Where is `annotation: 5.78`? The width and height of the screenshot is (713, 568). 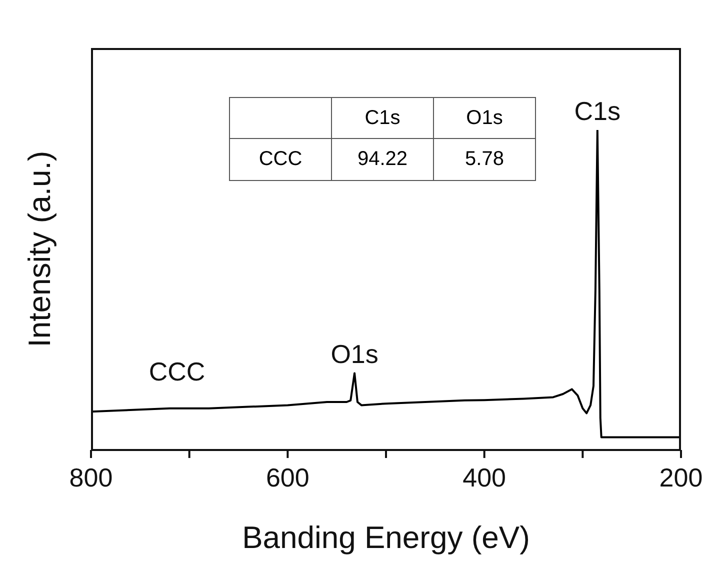
annotation: 5.78 is located at coordinates (485, 159).